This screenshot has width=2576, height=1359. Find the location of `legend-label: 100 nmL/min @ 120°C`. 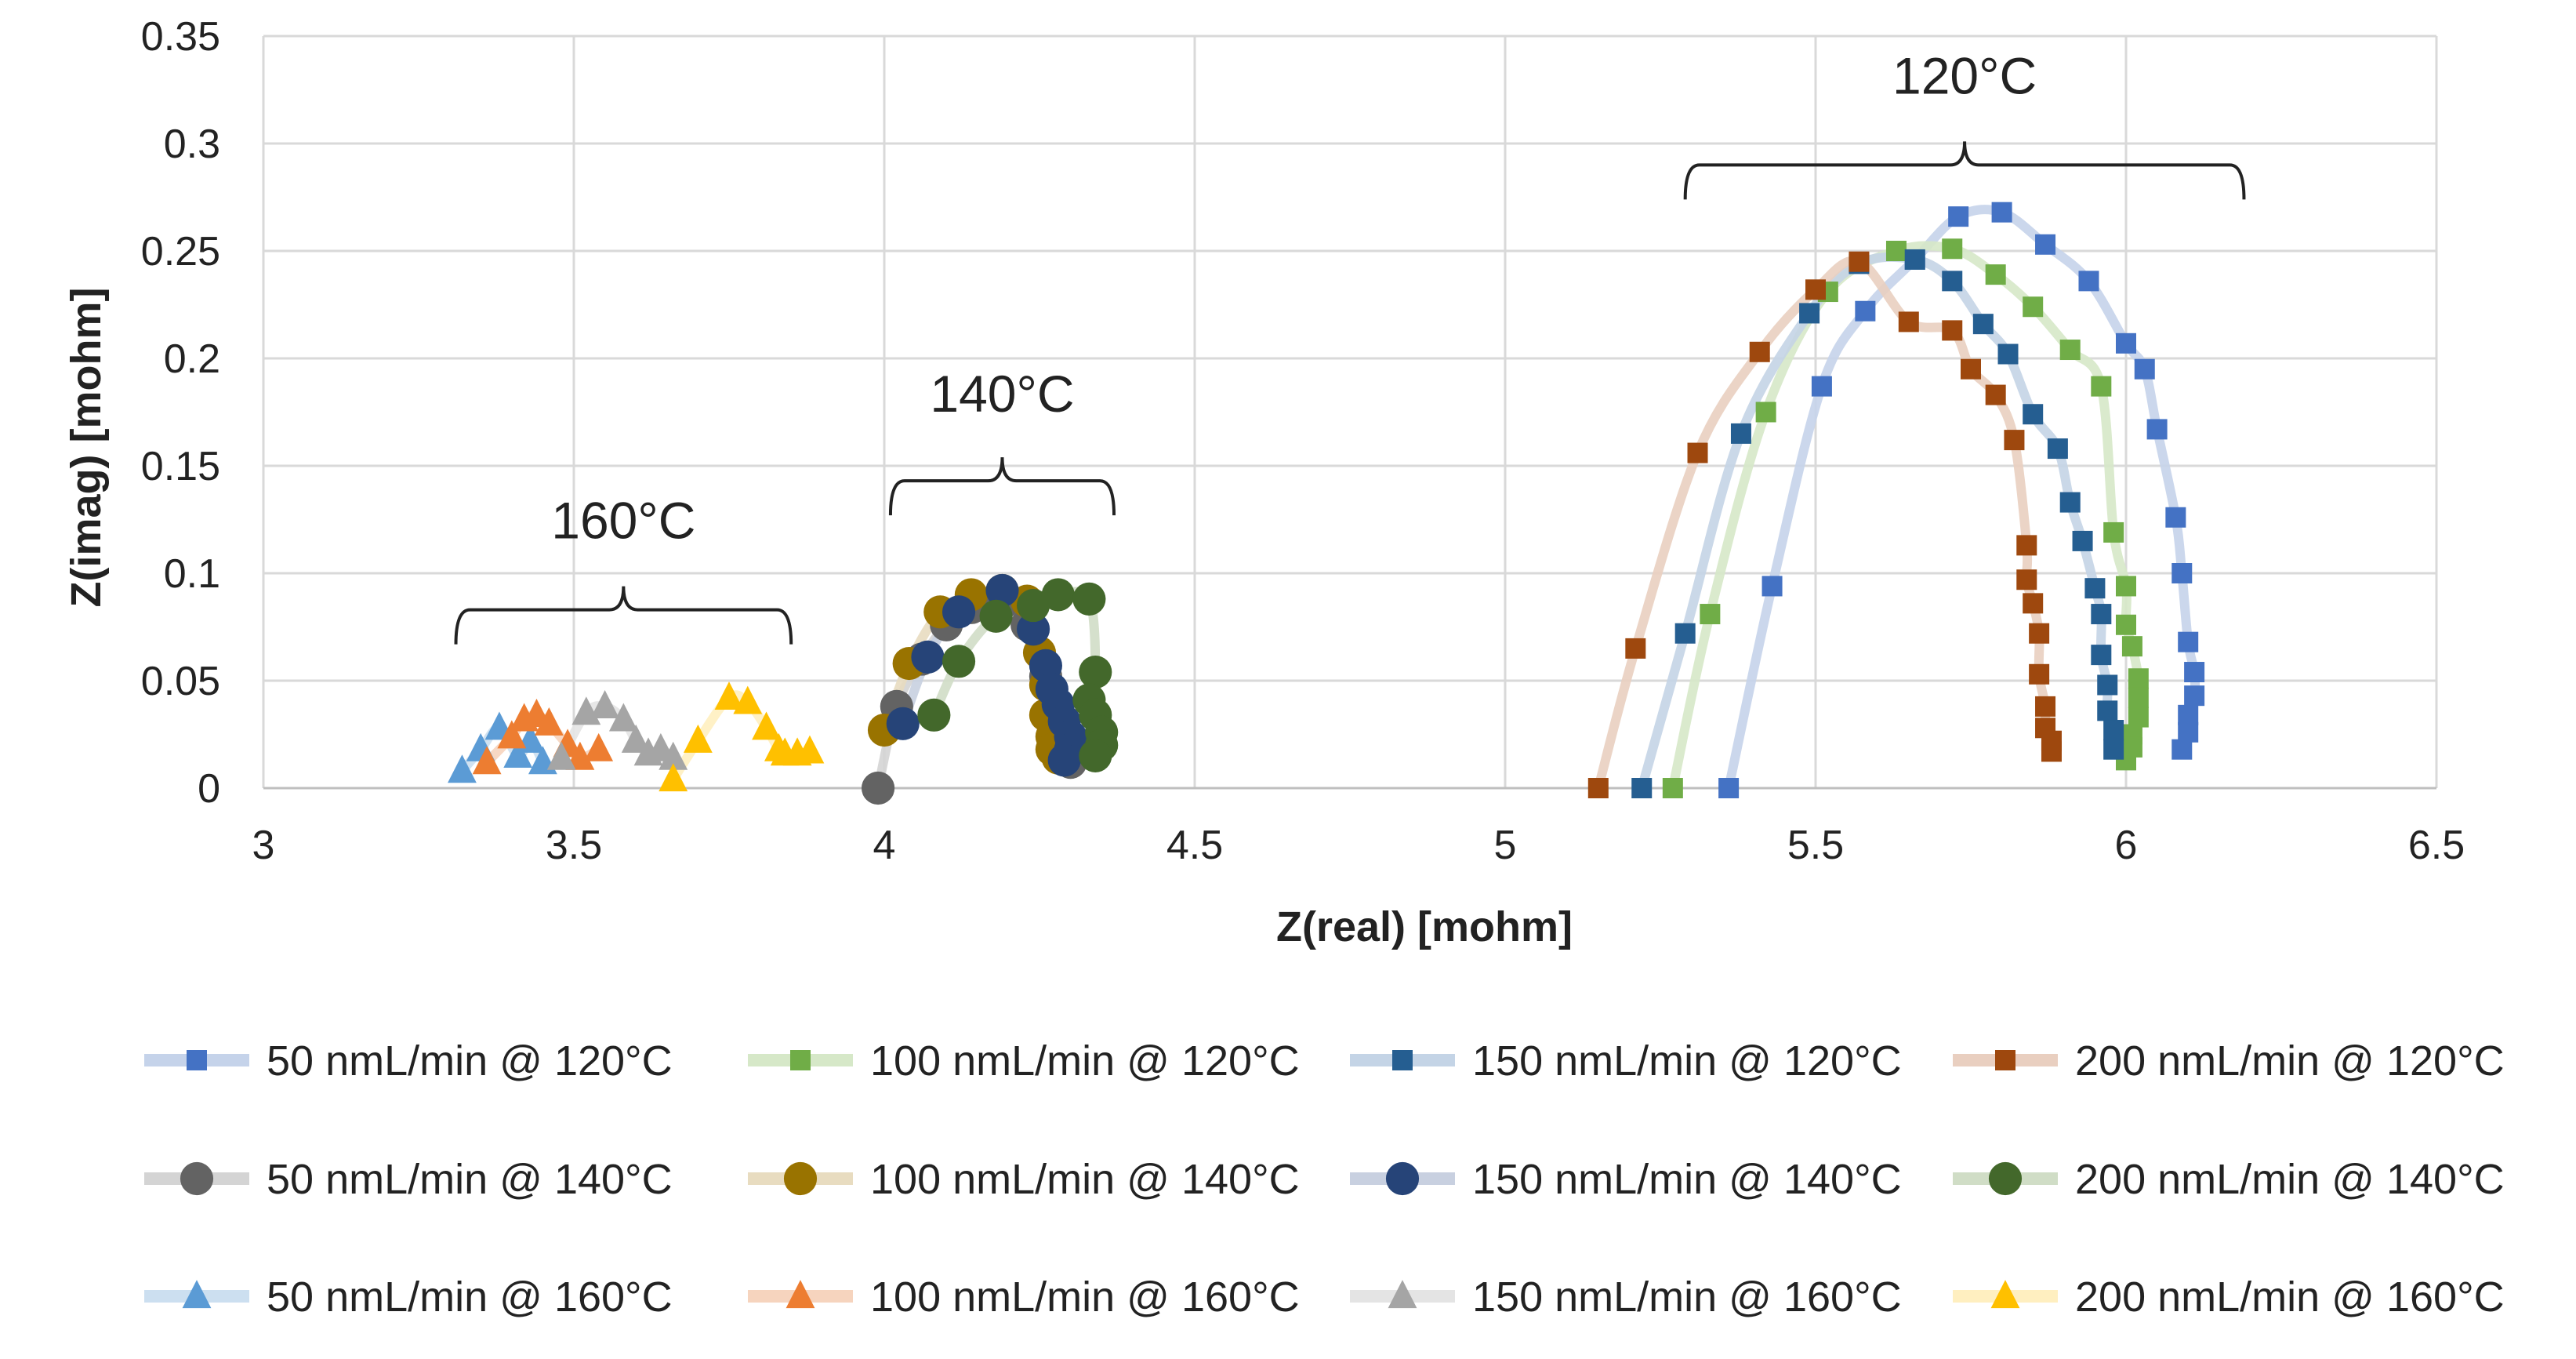

legend-label: 100 nmL/min @ 120°C is located at coordinates (1085, 1061).